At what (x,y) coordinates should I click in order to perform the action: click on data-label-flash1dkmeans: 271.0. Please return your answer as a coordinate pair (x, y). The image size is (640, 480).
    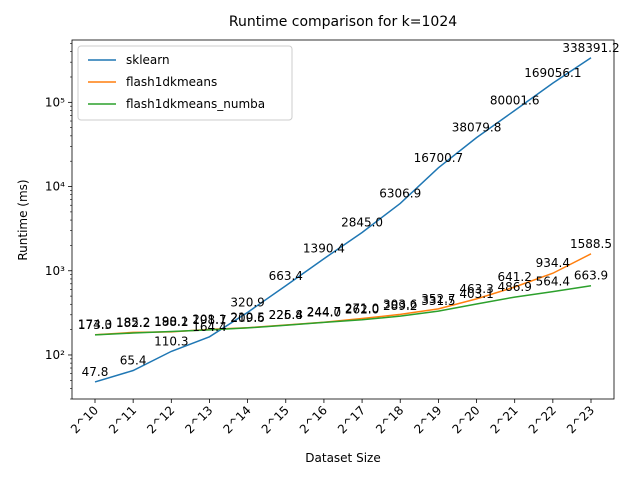
    Looking at the image, I should click on (362, 309).